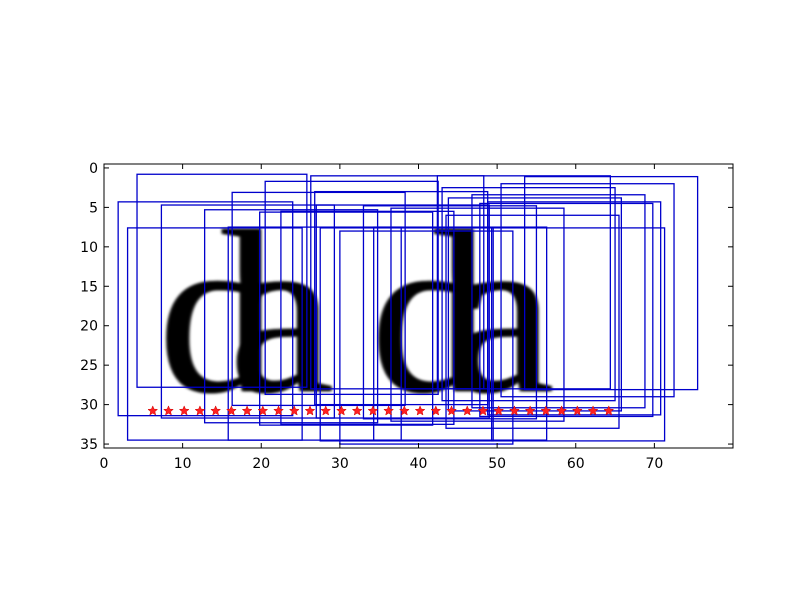 This screenshot has height=612, width=812. What do you see at coordinates (261, 464) in the screenshot?
I see `x-tick-label: 20` at bounding box center [261, 464].